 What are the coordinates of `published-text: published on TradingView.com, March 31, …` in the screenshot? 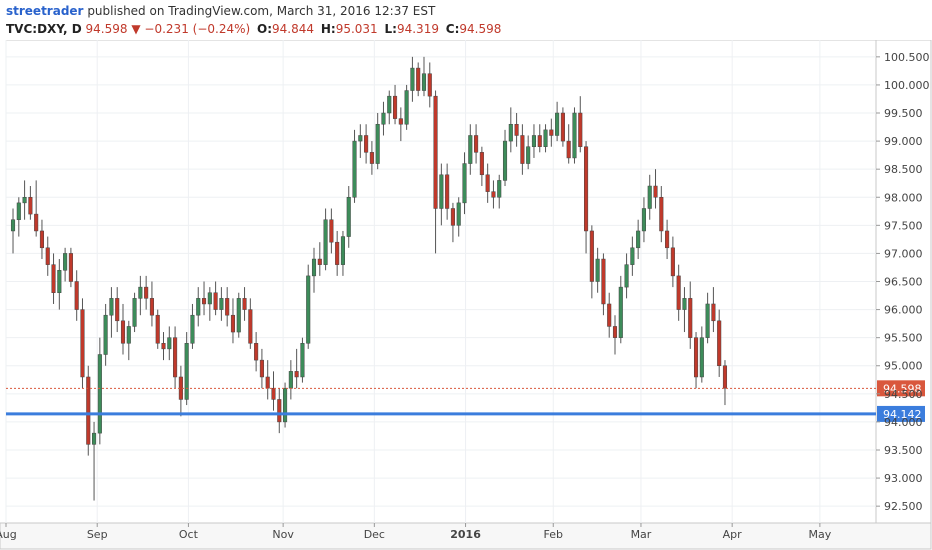 It's located at (261, 11).